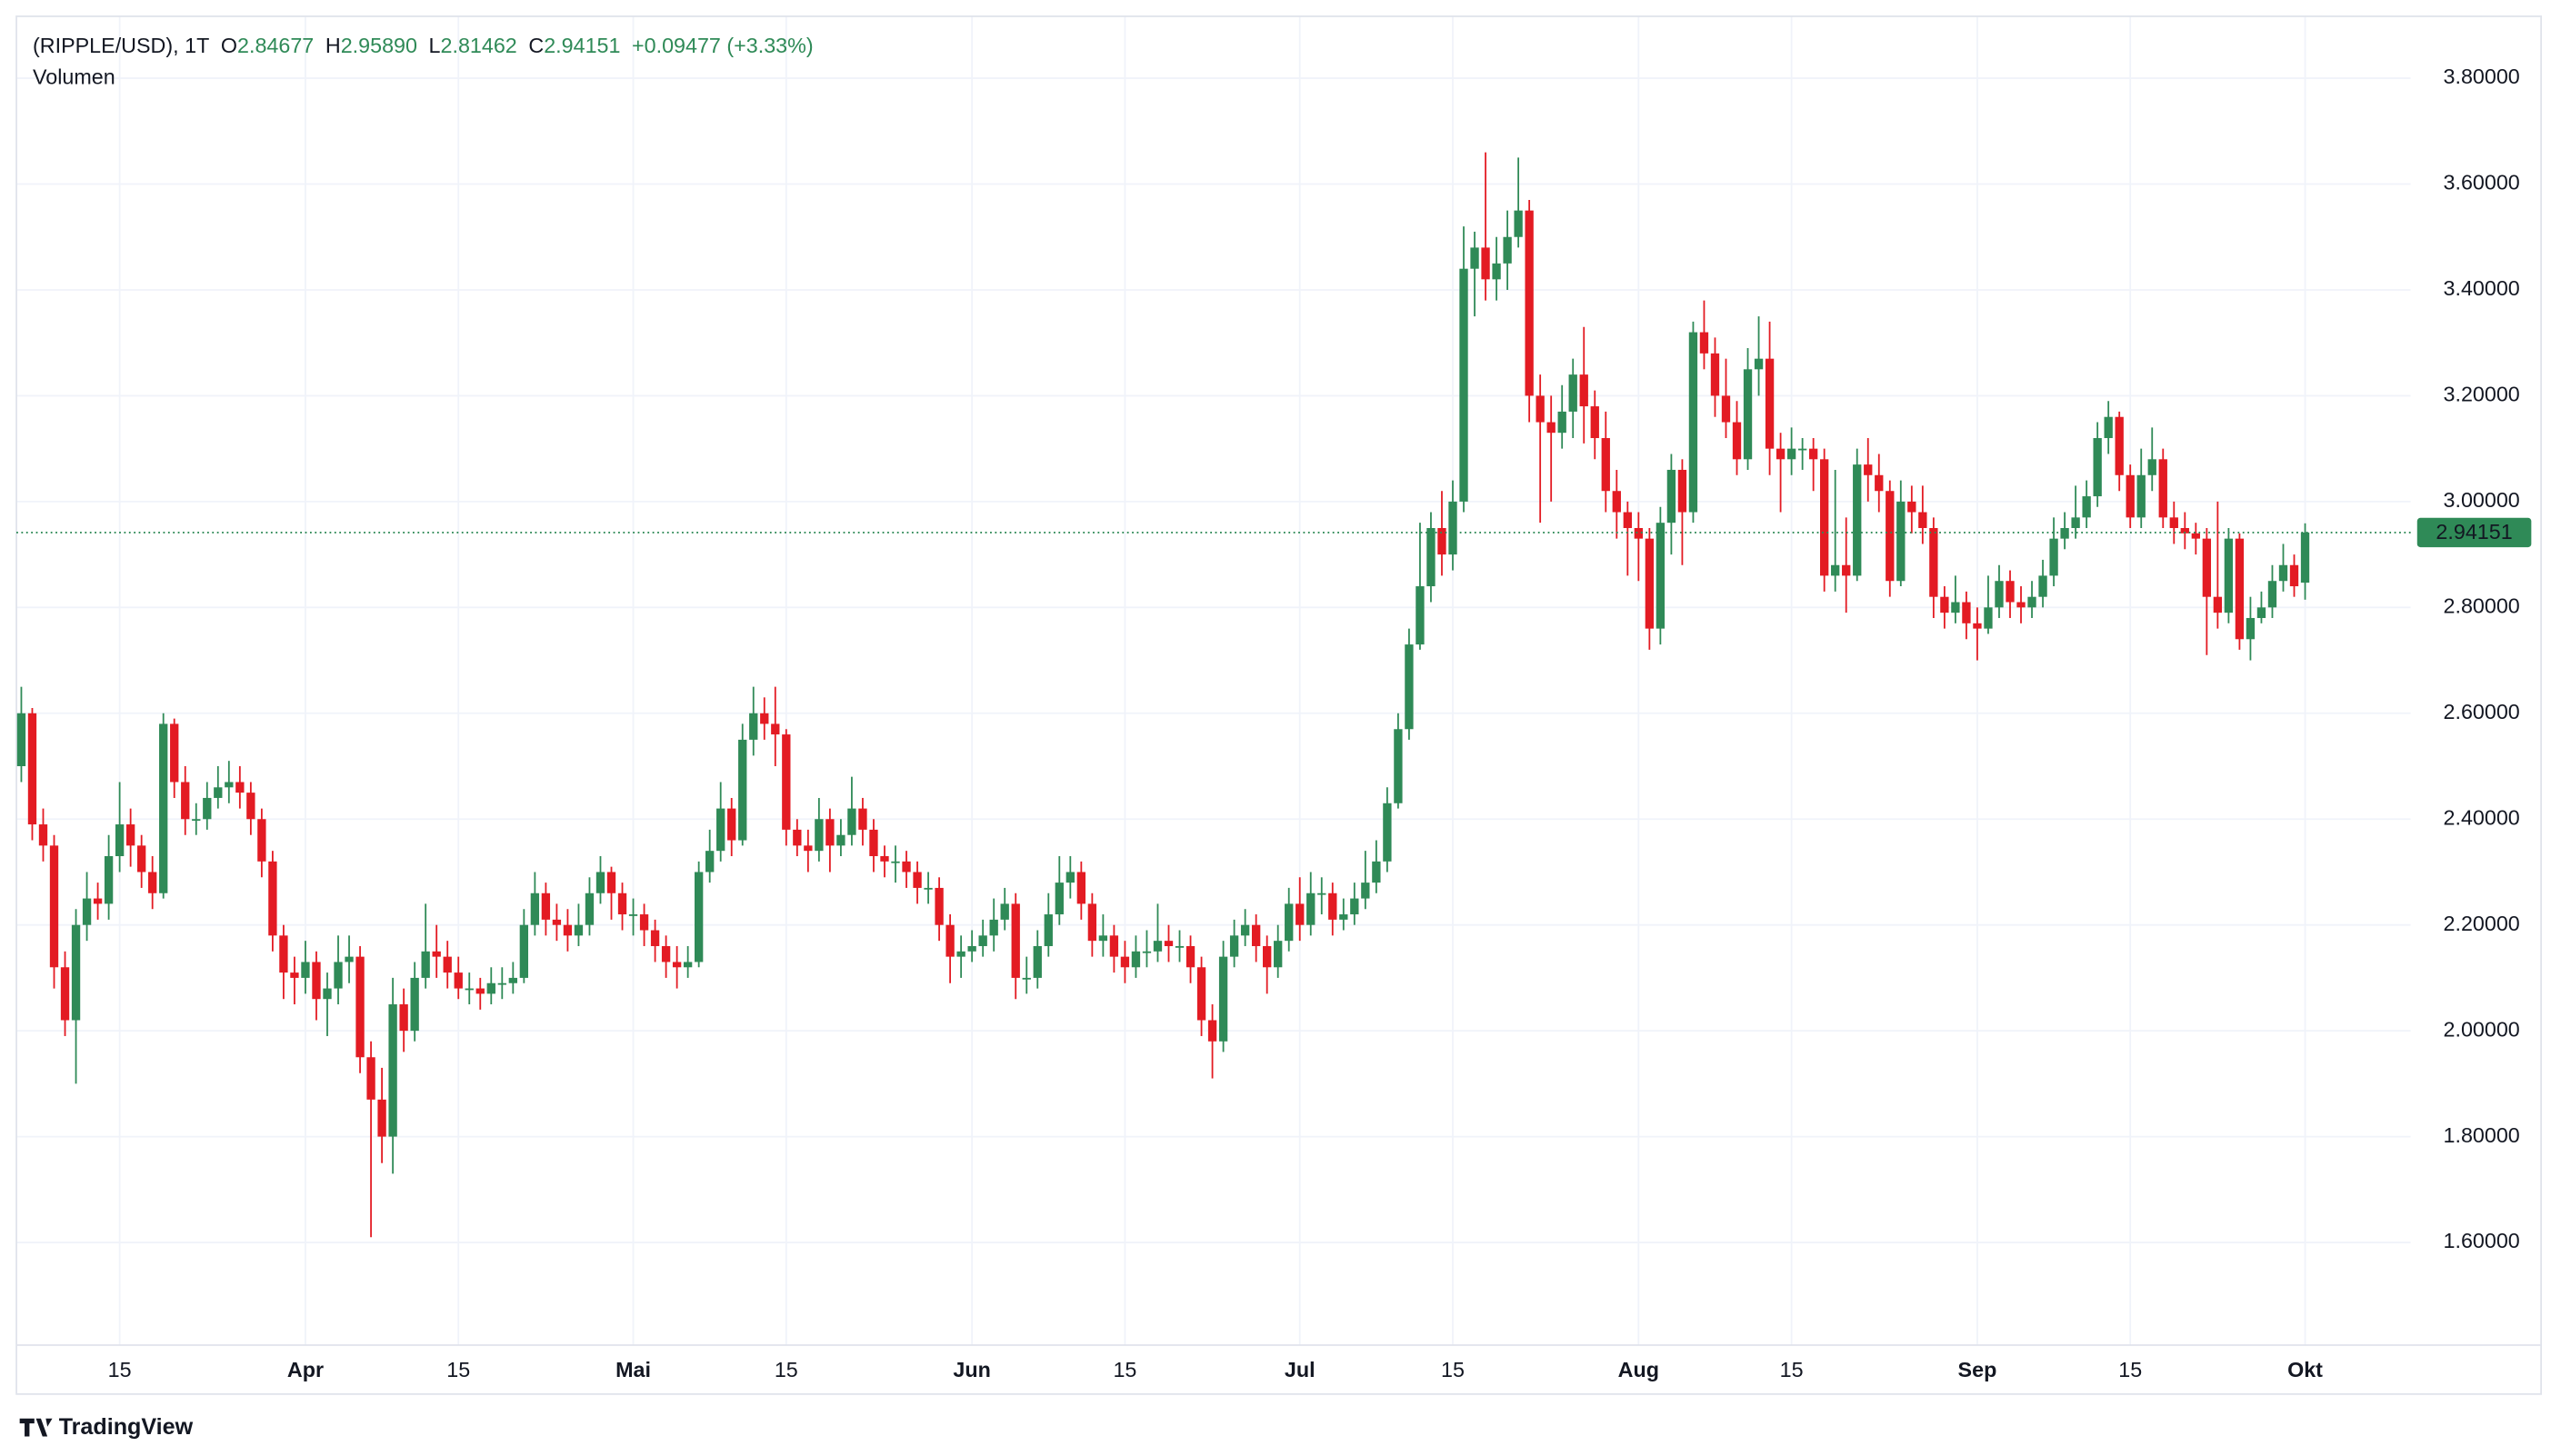 The image size is (2551, 1456). I want to click on y-tick-label: 3.40000, so click(2482, 288).